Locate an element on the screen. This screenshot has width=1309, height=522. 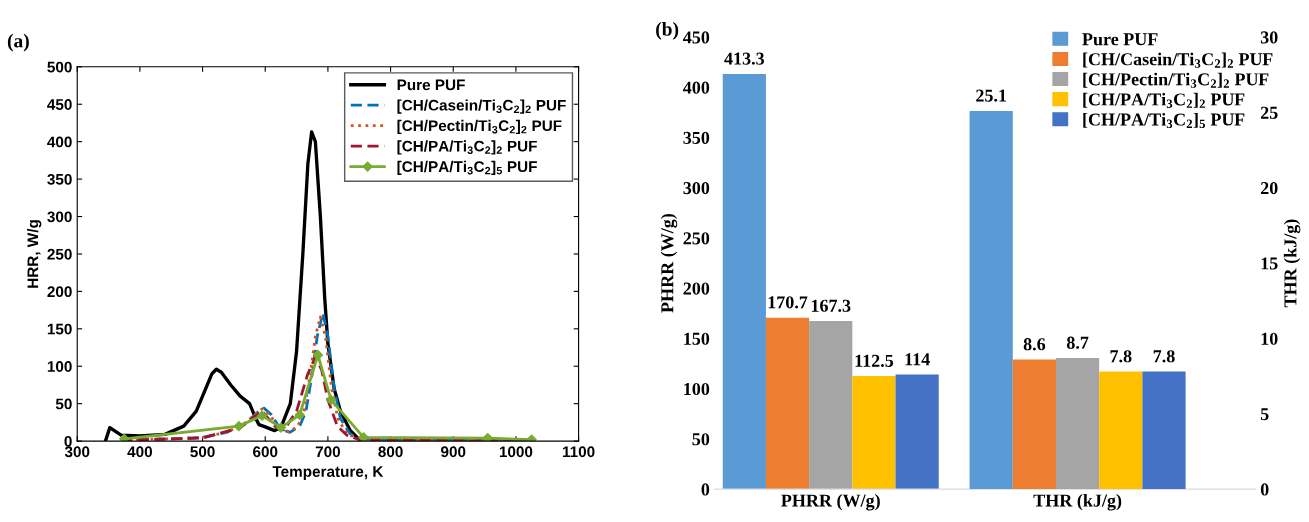
y2-axis-title: THR (kJ/g) is located at coordinates (1292, 263).